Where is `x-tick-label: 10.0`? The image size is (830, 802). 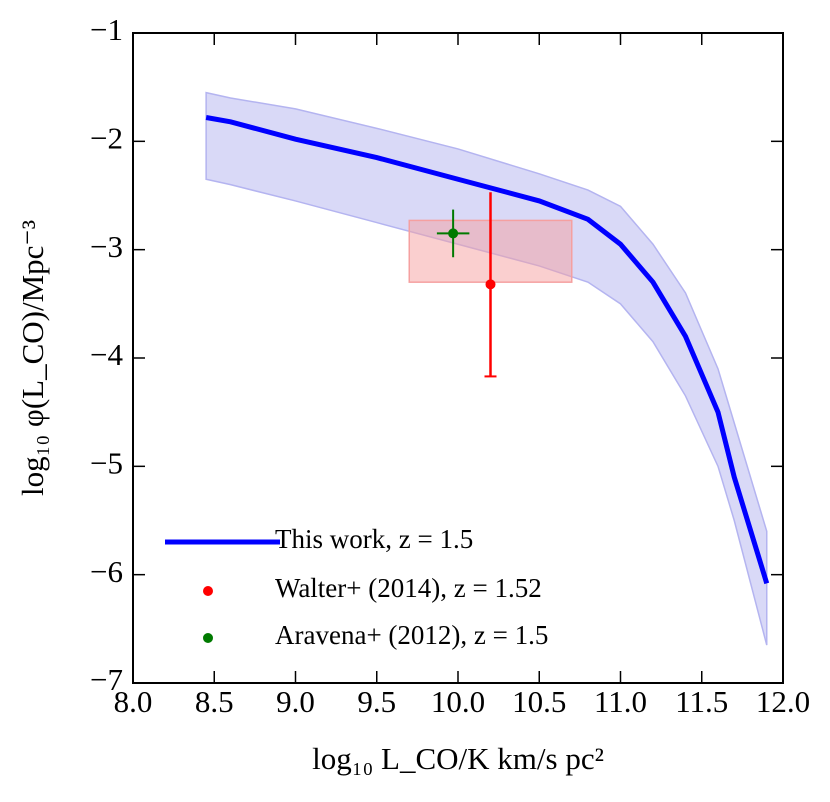 x-tick-label: 10.0 is located at coordinates (458, 701).